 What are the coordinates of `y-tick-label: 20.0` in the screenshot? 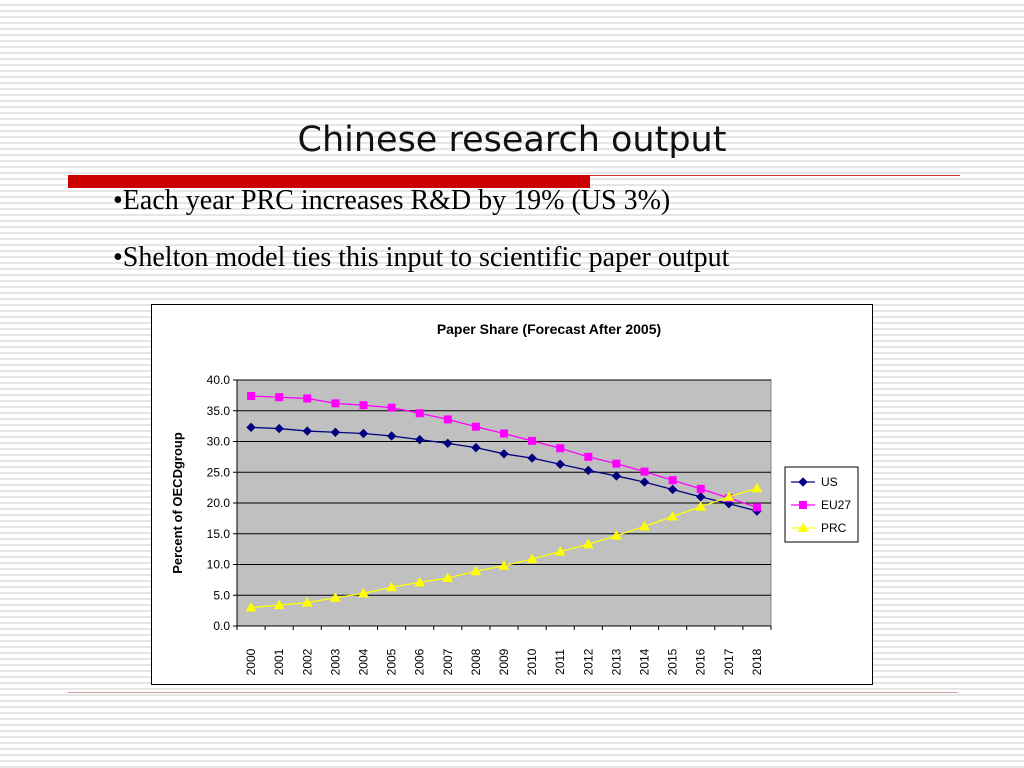 It's located at (219, 503).